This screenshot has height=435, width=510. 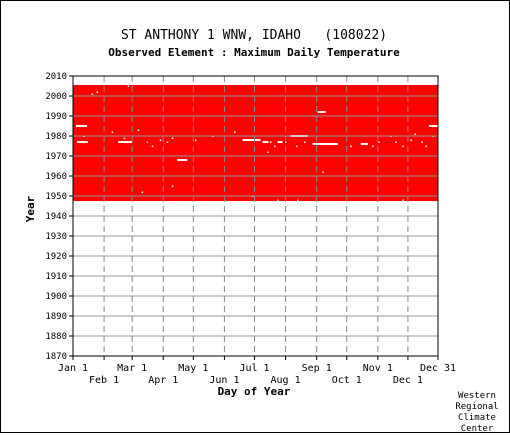 What do you see at coordinates (56, 77) in the screenshot?
I see `y-tick-label: 2010` at bounding box center [56, 77].